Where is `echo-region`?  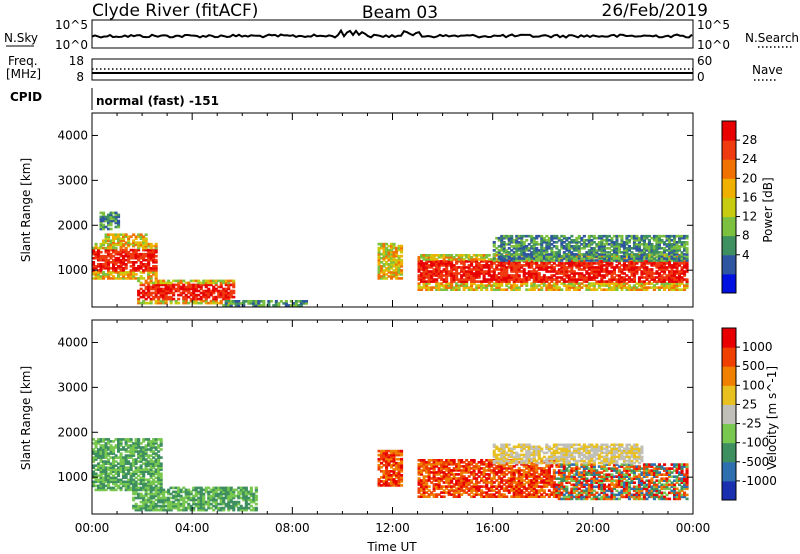
echo-region is located at coordinates (390, 468).